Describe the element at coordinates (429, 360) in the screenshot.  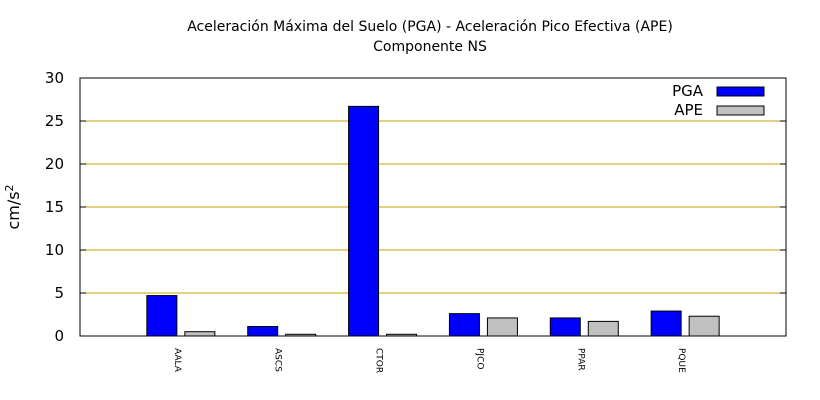
I see `x-axis-labels: AALA ASCS CTOR PJCO PPAR PQUE` at that location.